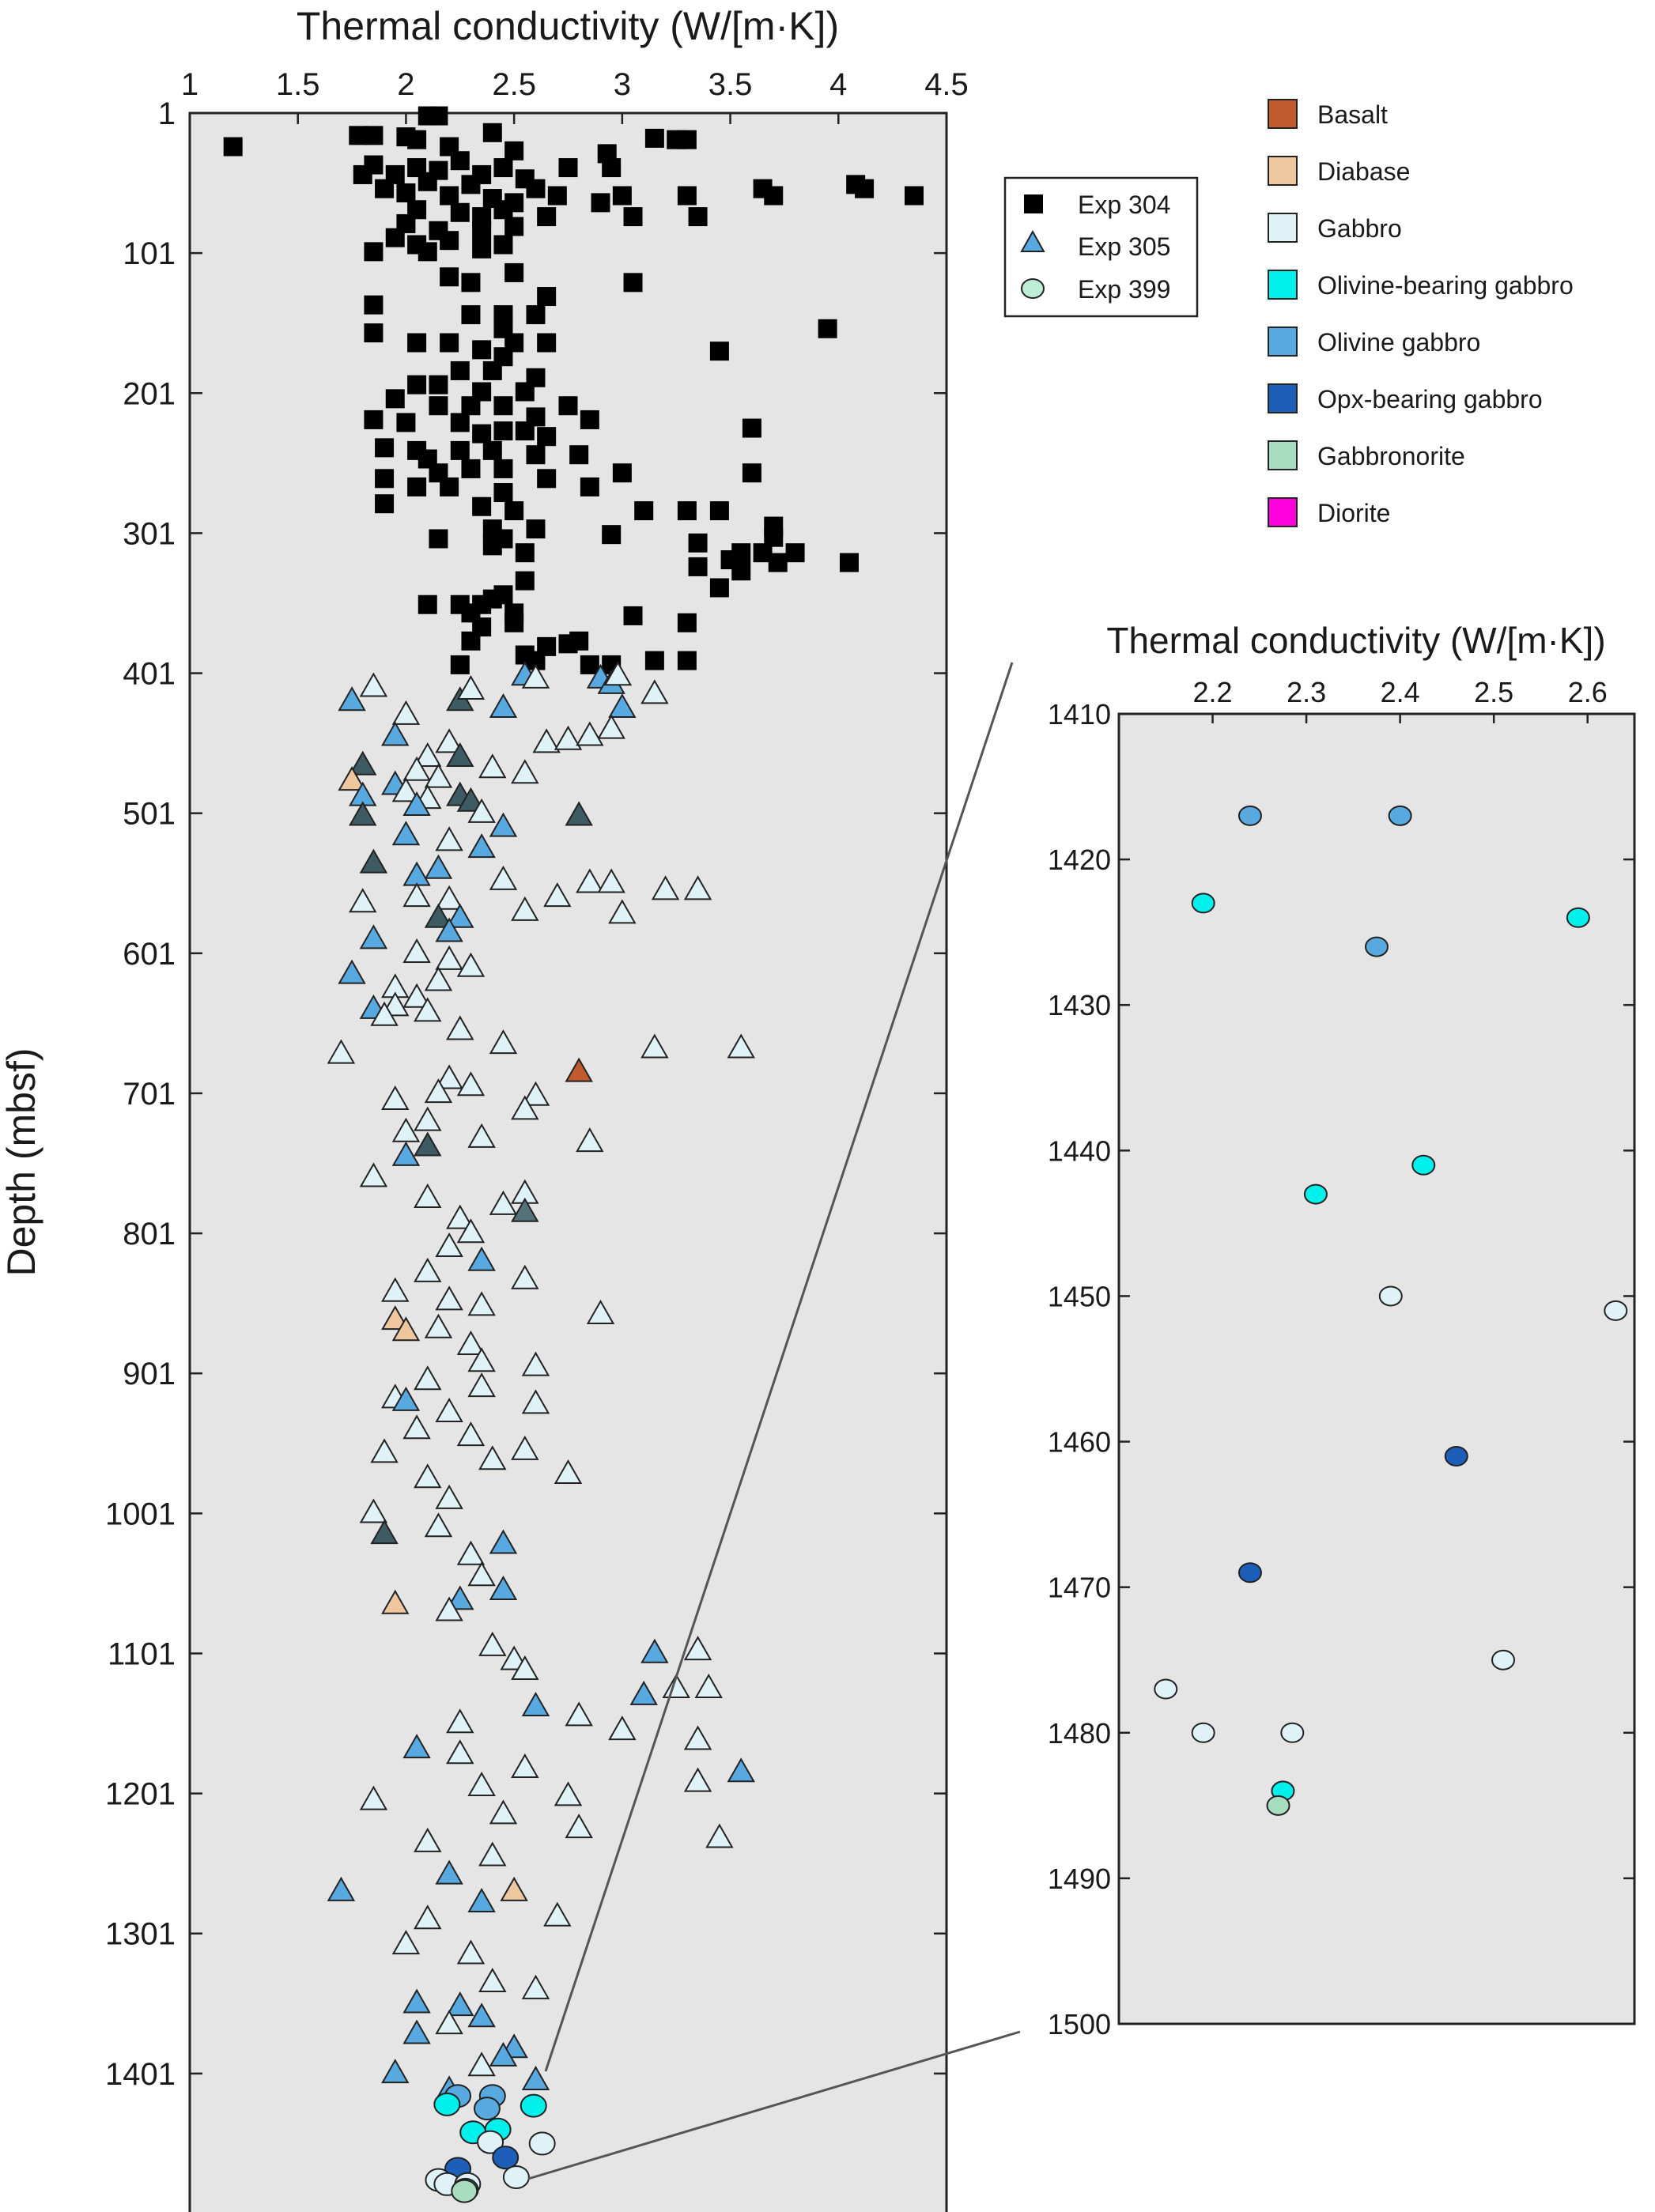 This screenshot has height=2212, width=1655. I want to click on main-x-tick-label: 2.5, so click(514, 84).